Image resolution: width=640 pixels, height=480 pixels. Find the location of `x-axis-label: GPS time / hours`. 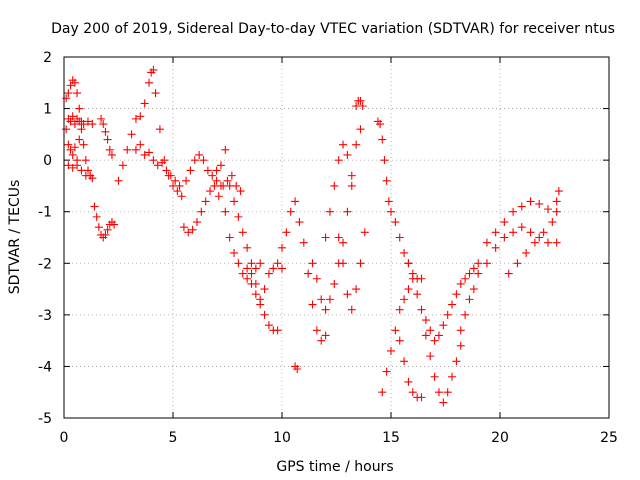

x-axis-label: GPS time / hours is located at coordinates (334, 467).